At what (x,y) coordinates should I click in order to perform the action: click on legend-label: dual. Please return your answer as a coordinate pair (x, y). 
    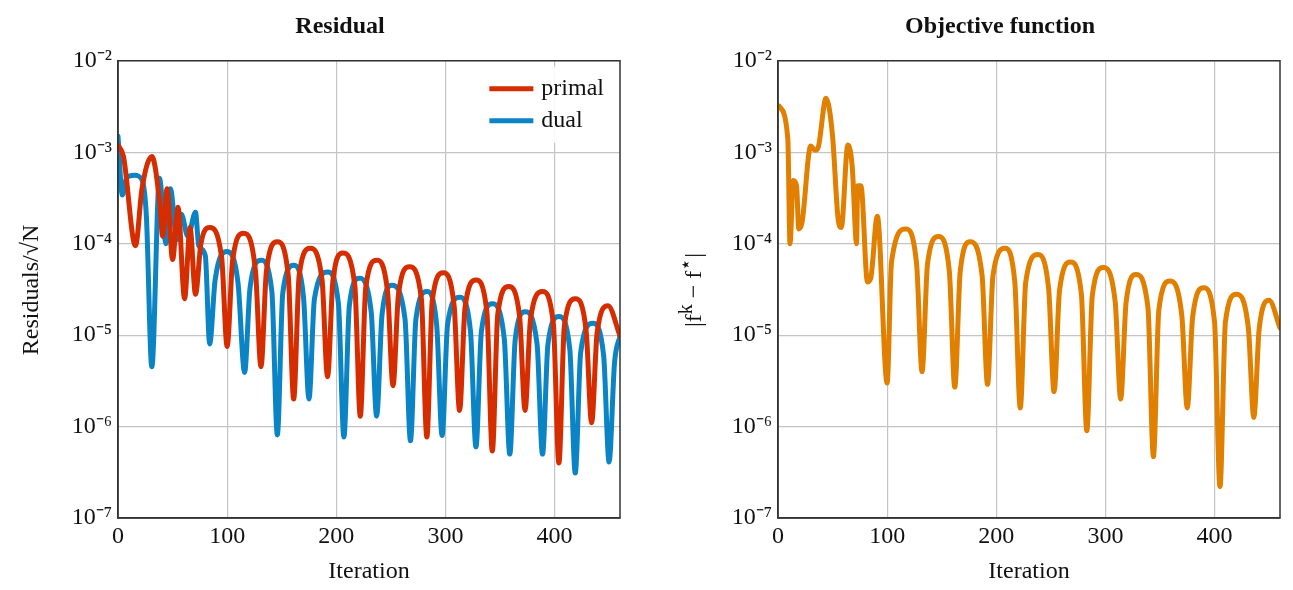
    Looking at the image, I should click on (562, 119).